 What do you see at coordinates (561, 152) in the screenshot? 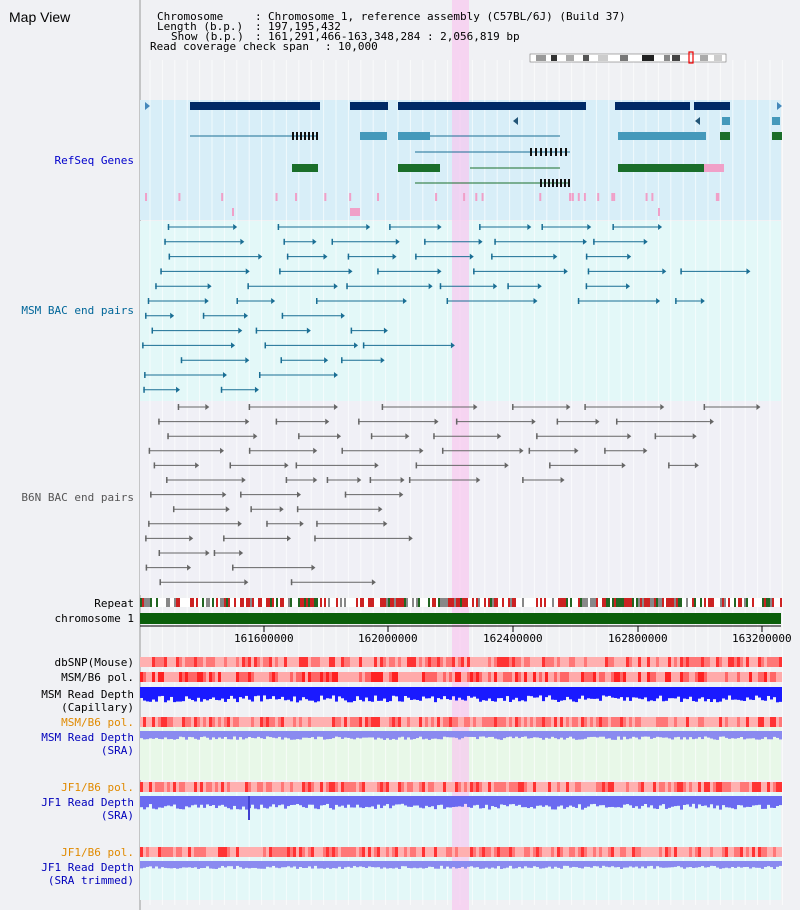
I see `gene-exon` at bounding box center [561, 152].